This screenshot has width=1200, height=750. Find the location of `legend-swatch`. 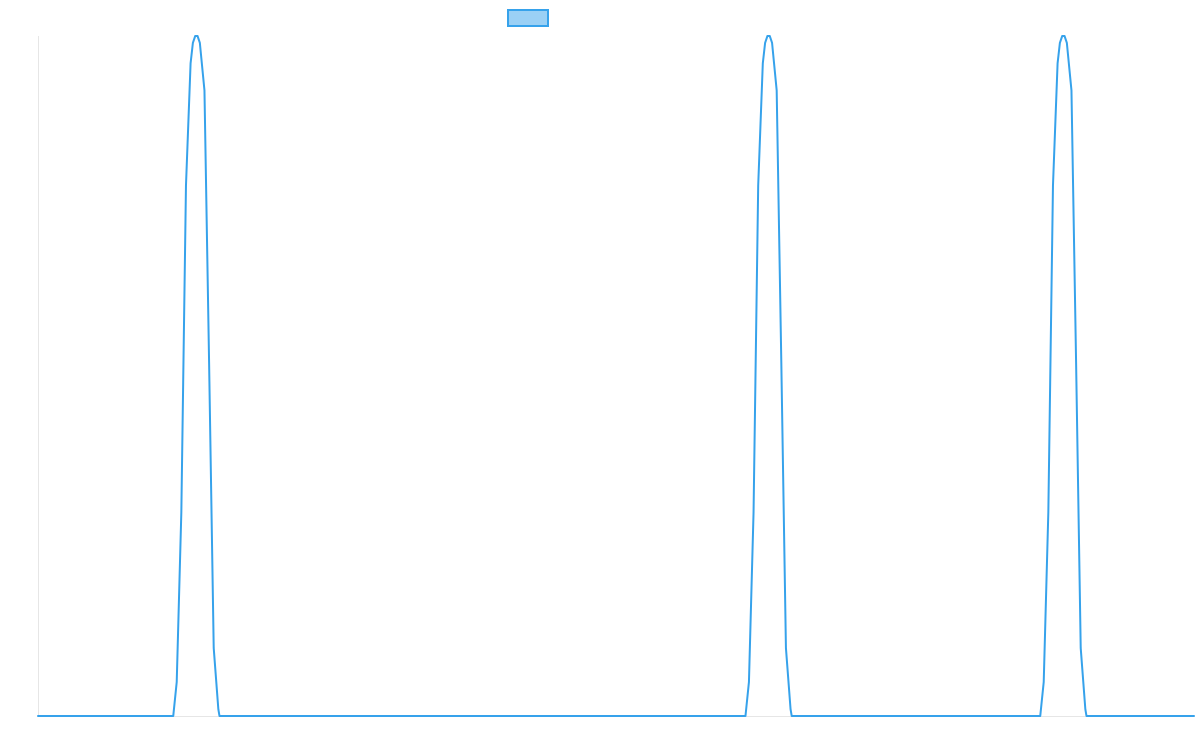

legend-swatch is located at coordinates (528, 18).